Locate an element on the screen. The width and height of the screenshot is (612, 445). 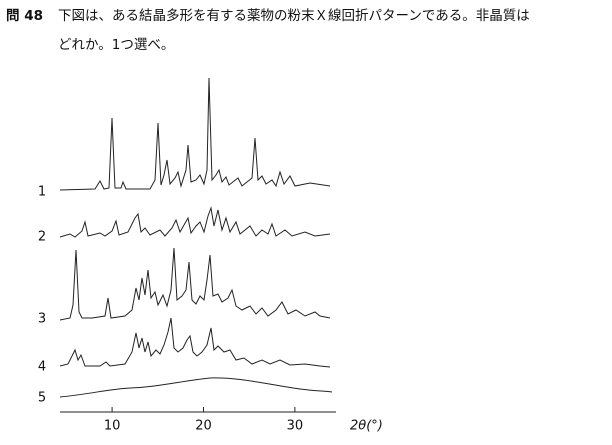
x-tick-label: 20 is located at coordinates (203, 426).